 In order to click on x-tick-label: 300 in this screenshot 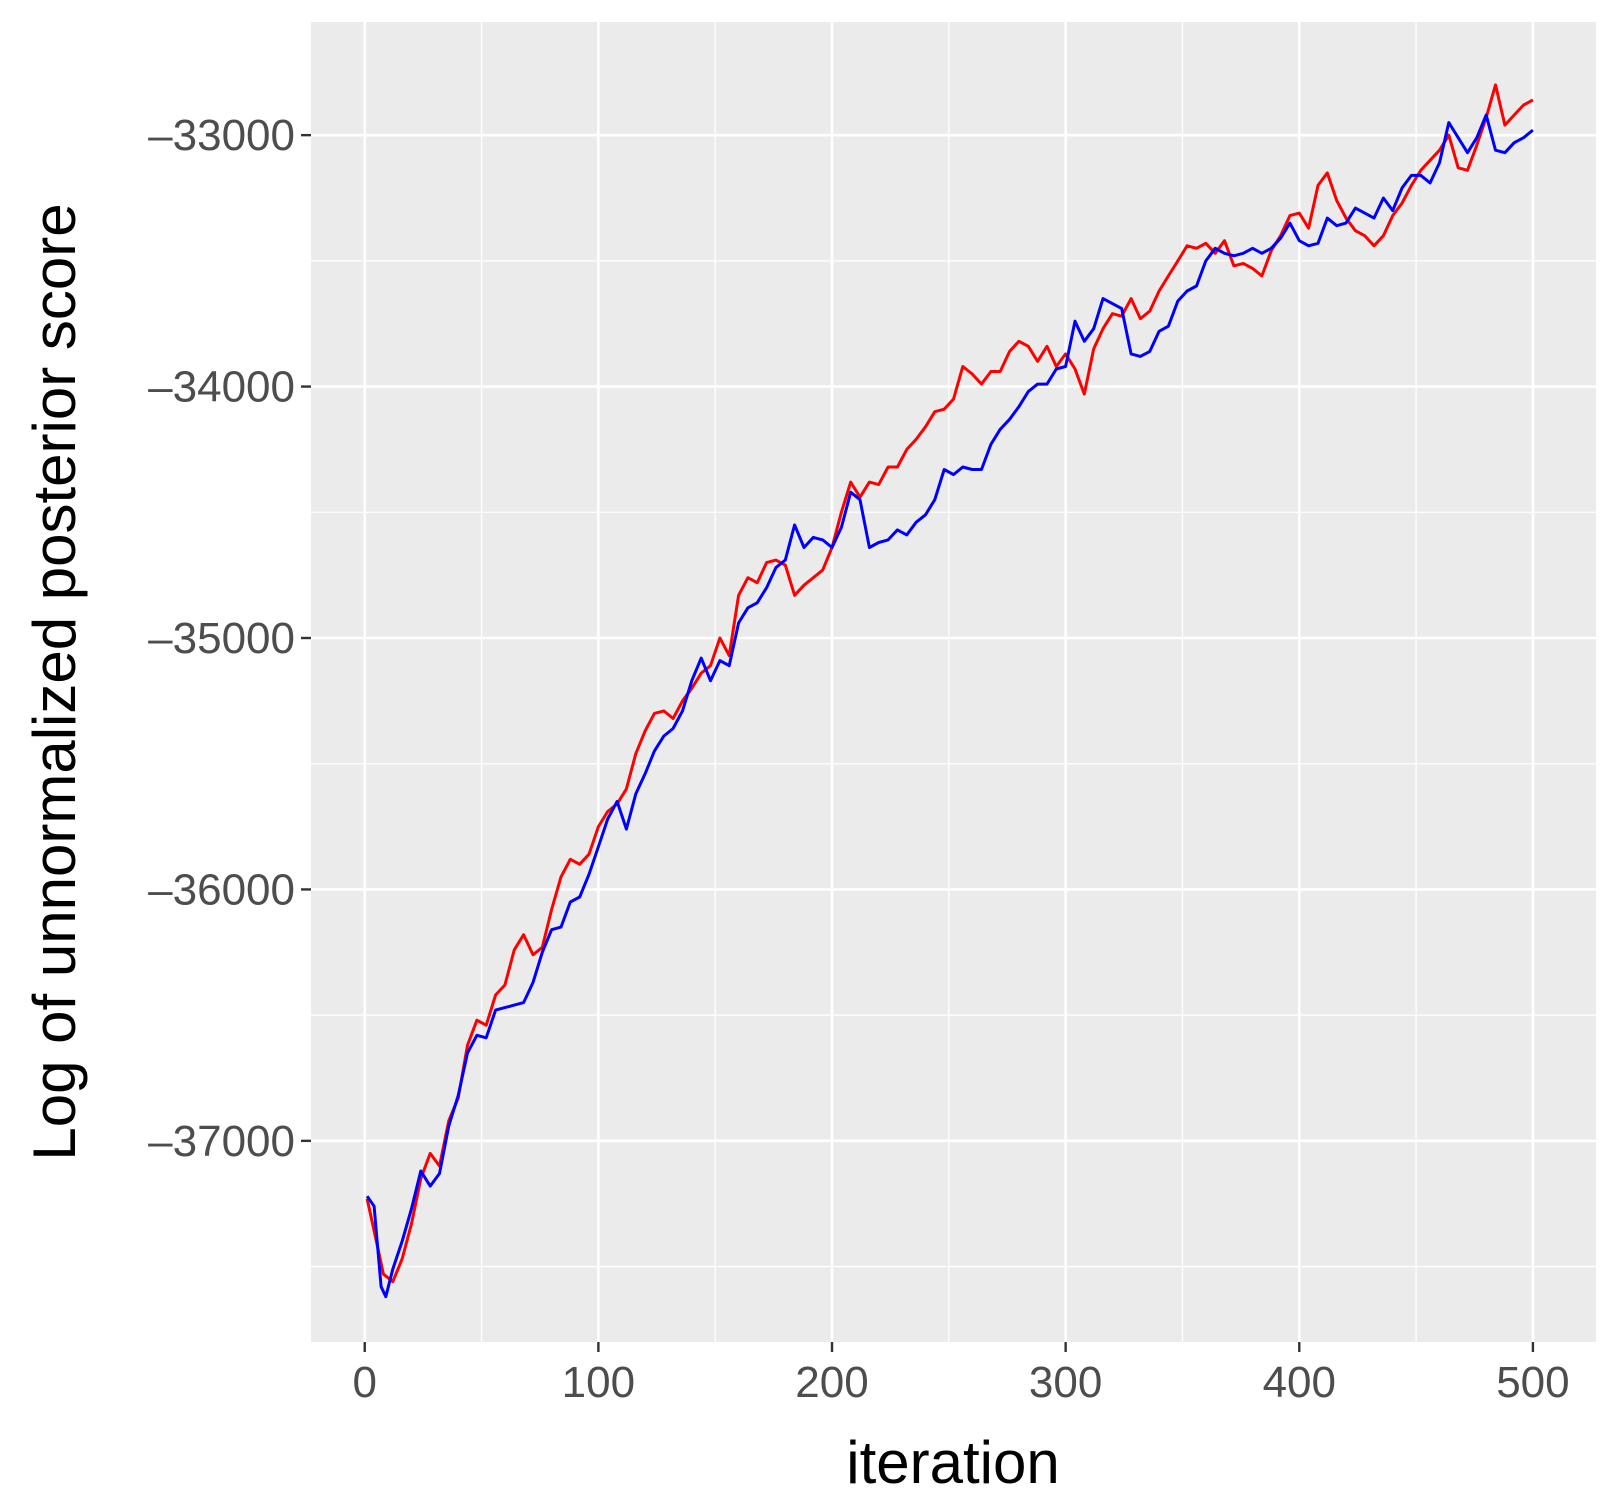, I will do `click(1065, 1382)`.